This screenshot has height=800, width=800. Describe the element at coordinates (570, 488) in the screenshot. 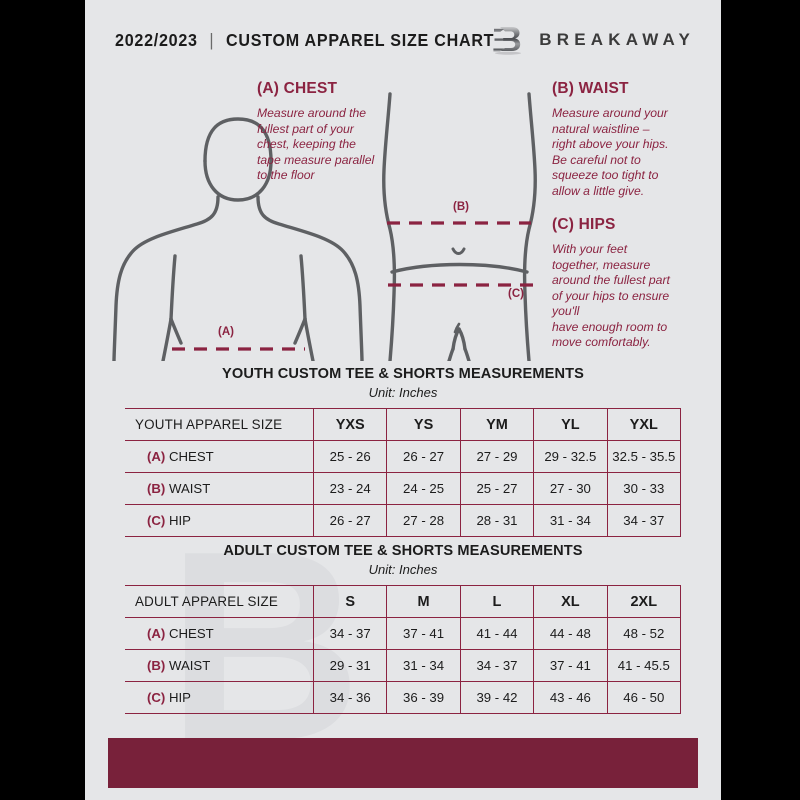

I see `youth-cell-1-3: 27 - 30` at that location.